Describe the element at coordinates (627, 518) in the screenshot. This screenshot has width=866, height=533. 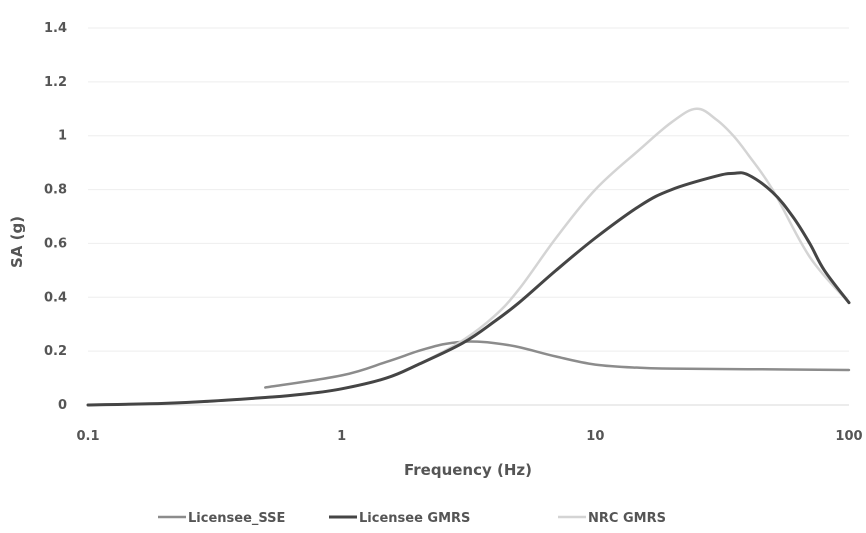
I see `legend-label-2: NRC GMRS` at that location.